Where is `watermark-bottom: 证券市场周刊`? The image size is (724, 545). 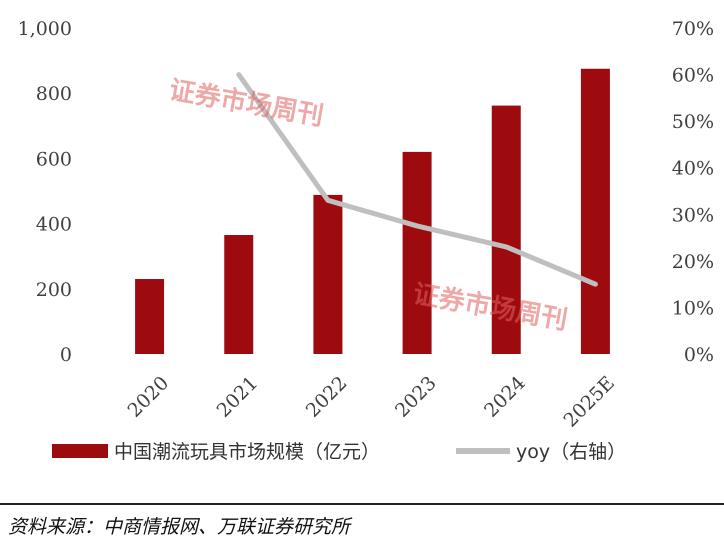
watermark-bottom: 证券市场周刊 is located at coordinates (490, 307).